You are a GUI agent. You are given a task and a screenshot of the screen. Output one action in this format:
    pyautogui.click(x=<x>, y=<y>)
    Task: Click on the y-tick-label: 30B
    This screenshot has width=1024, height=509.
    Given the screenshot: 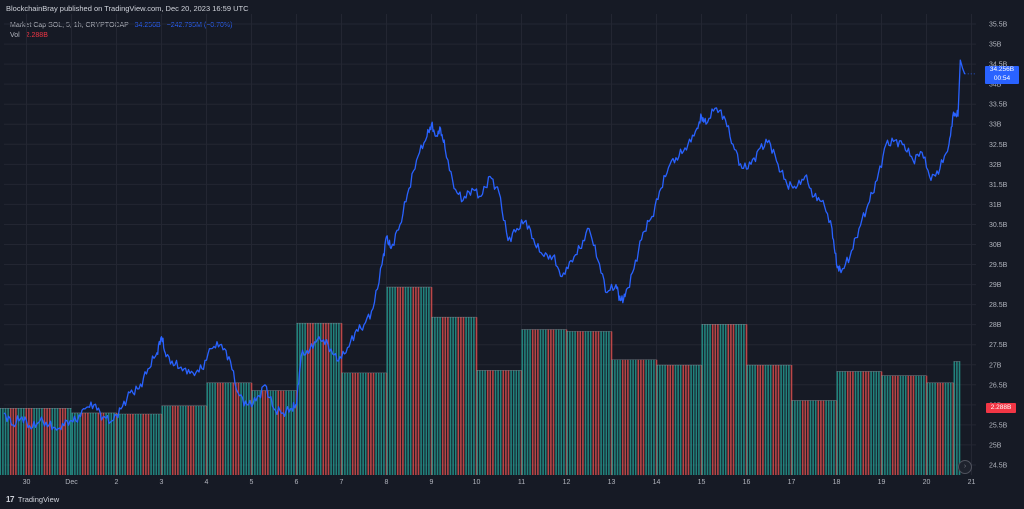 What is the action you would take?
    pyautogui.click(x=995, y=245)
    